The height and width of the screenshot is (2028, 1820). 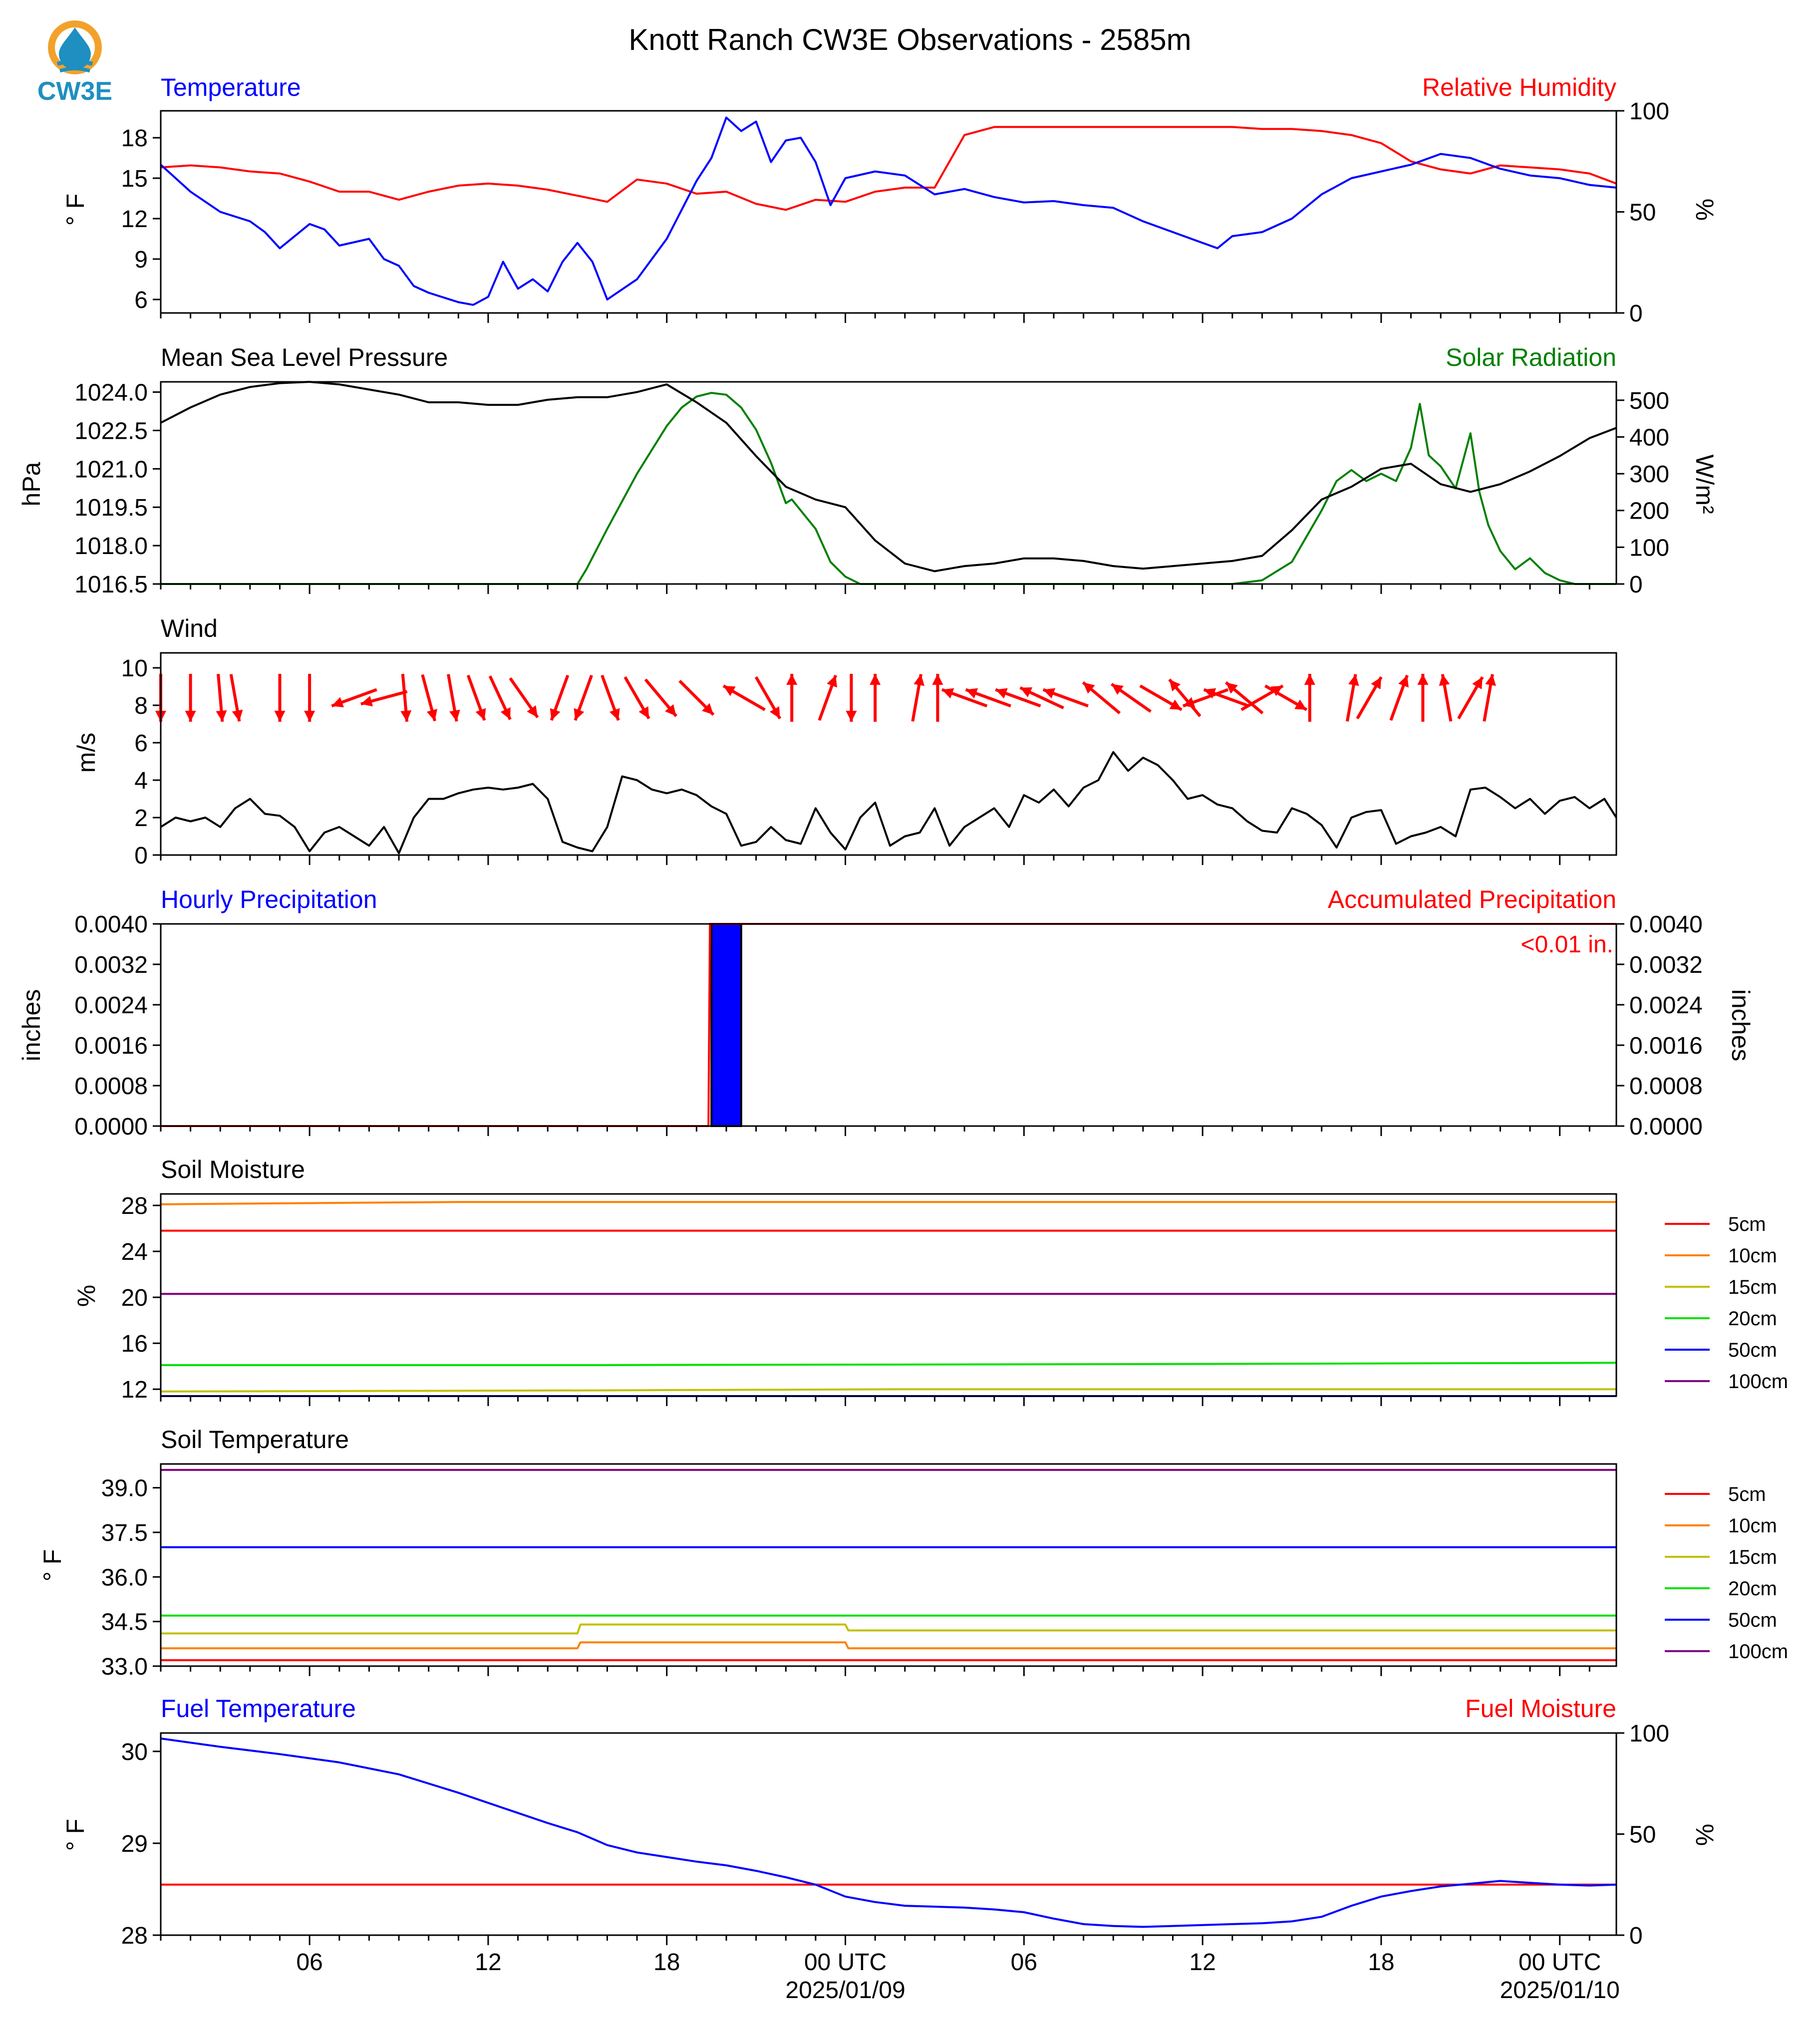 What do you see at coordinates (1519, 87) in the screenshot?
I see `panel-title-relative-humidity: Relative Humidity` at bounding box center [1519, 87].